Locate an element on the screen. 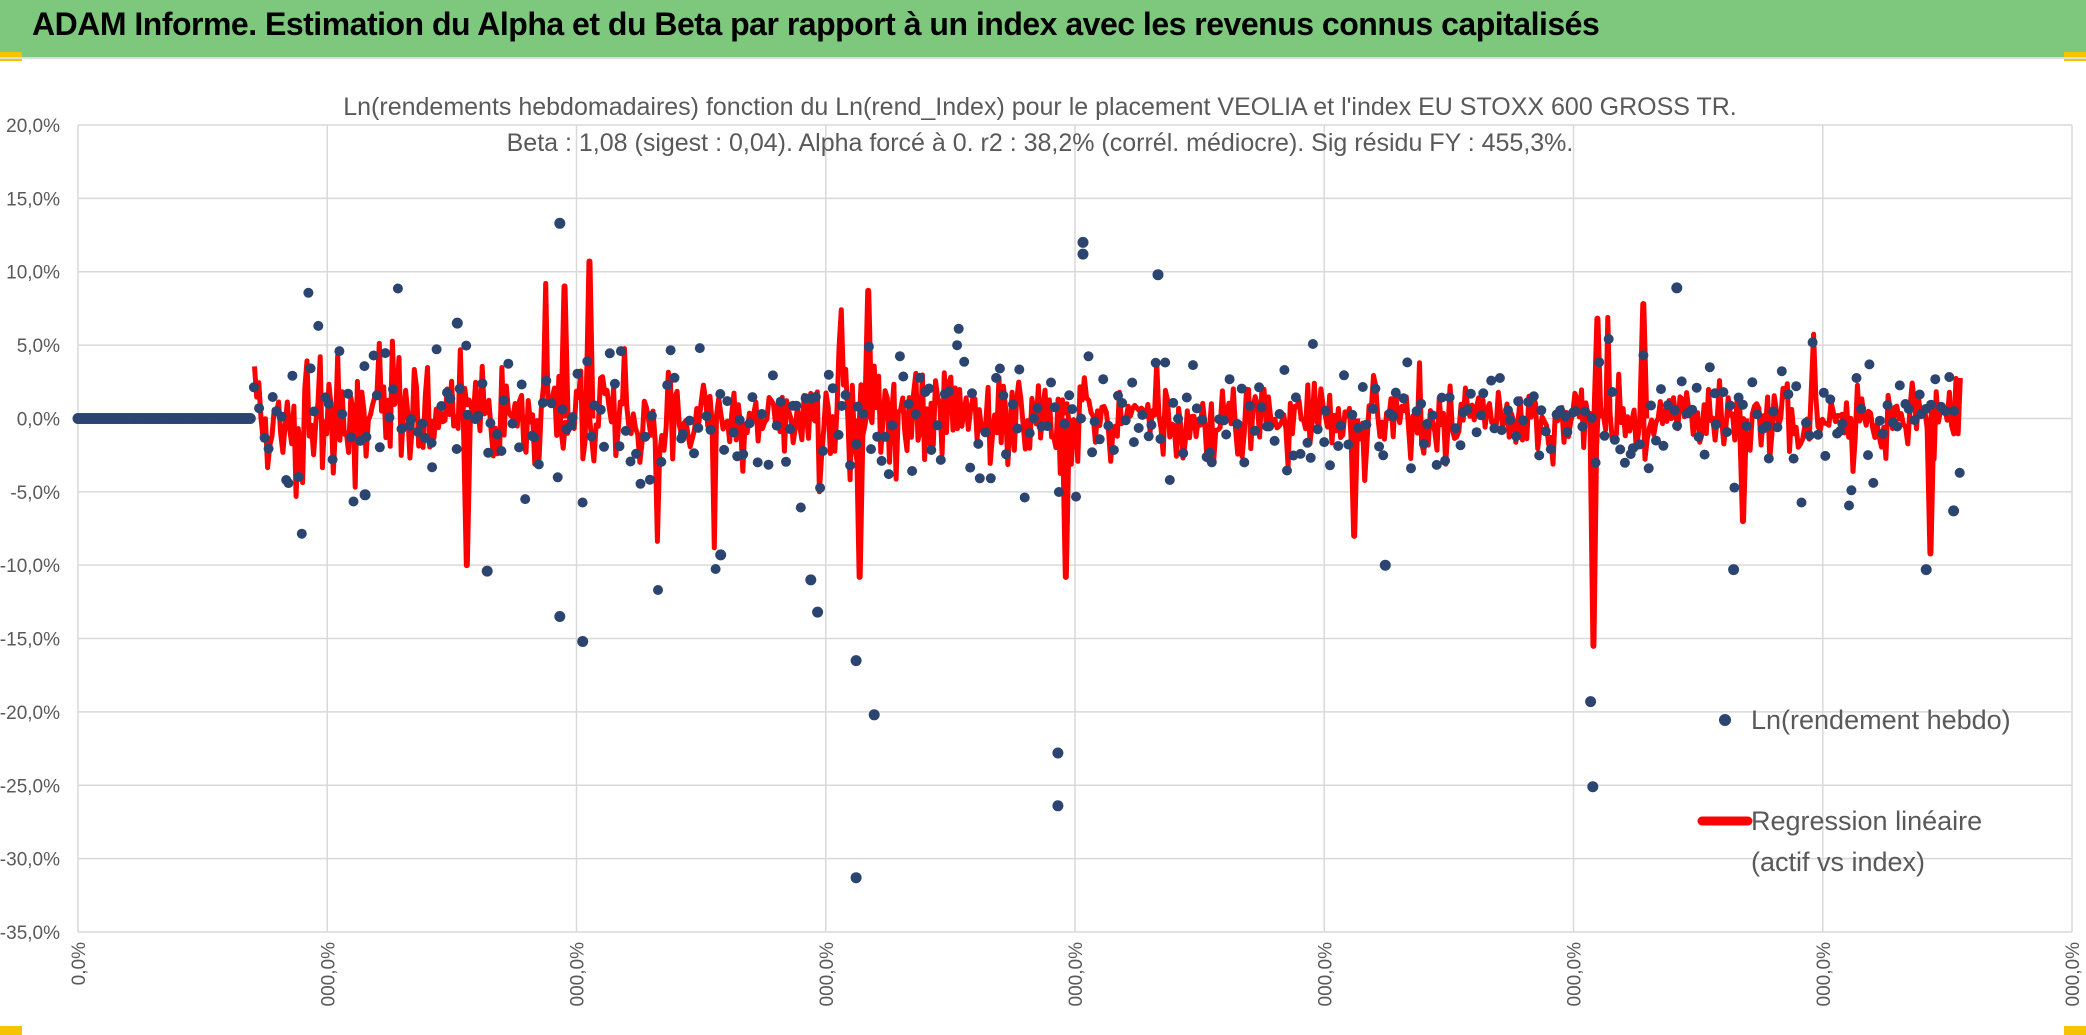  legend-scatter-marker is located at coordinates (1725, 720).